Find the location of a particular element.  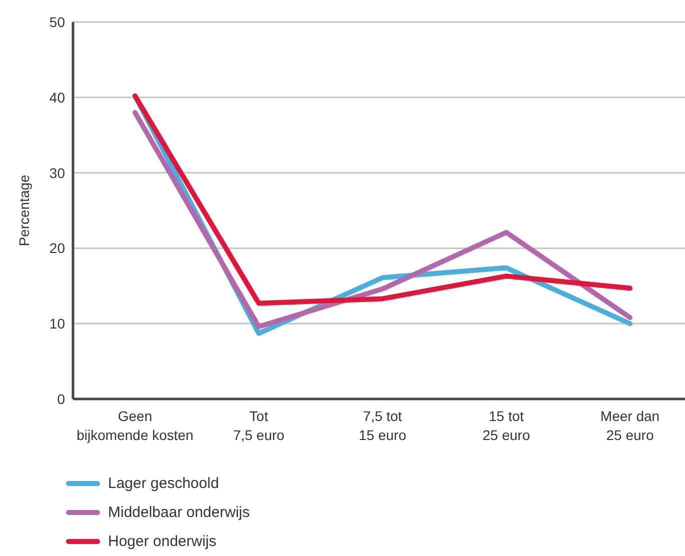

legend-label: Lager geschoold is located at coordinates (163, 483).